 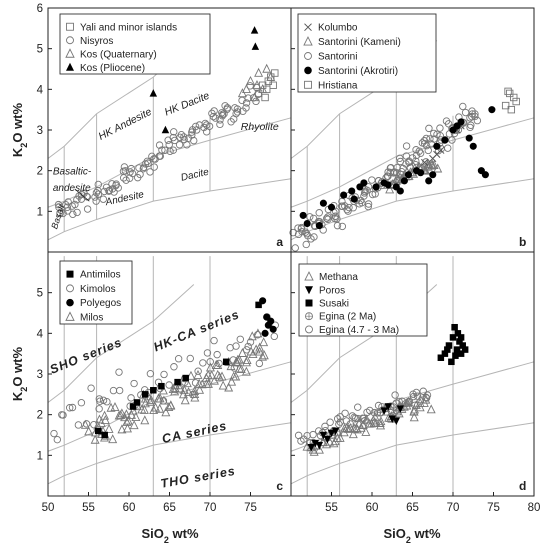 I want to click on legend-label: Polyegos, so click(x=100, y=303).